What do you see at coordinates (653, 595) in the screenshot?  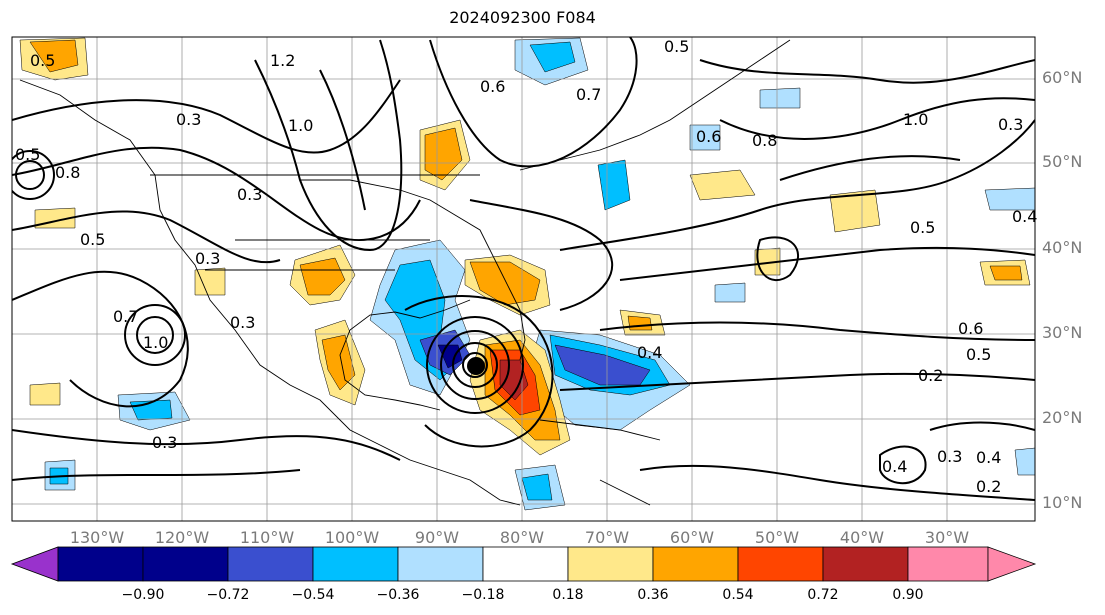 I see `colorbar-tick-label: 0.36` at bounding box center [653, 595].